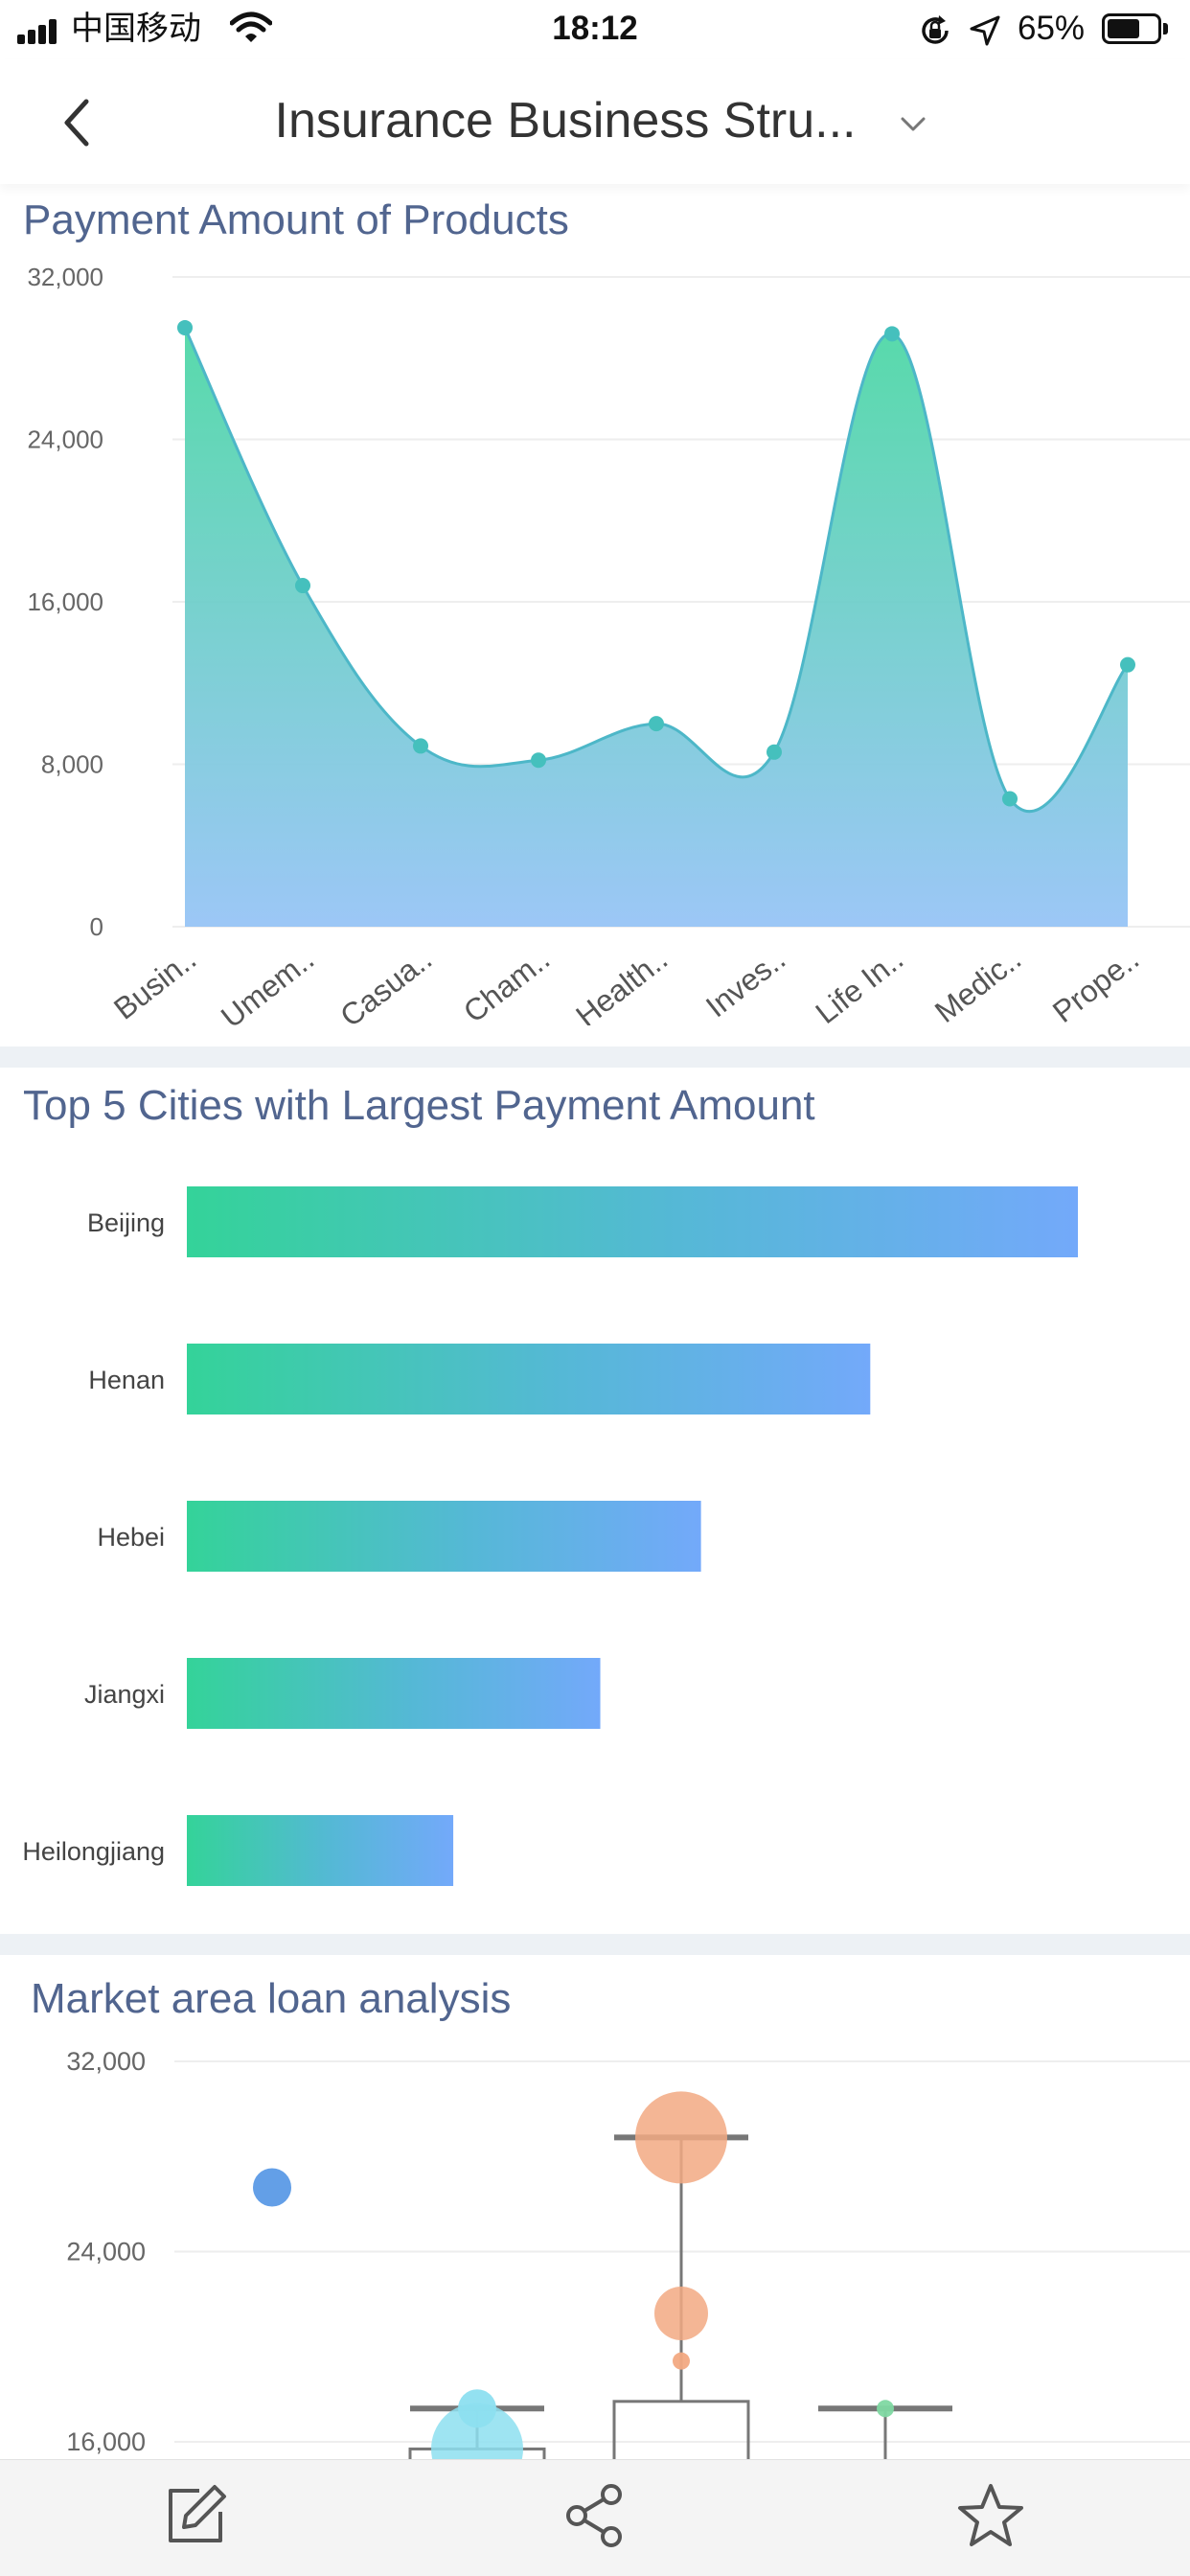 The height and width of the screenshot is (2576, 1190). I want to click on x-tick-label: Casua.., so click(386, 983).